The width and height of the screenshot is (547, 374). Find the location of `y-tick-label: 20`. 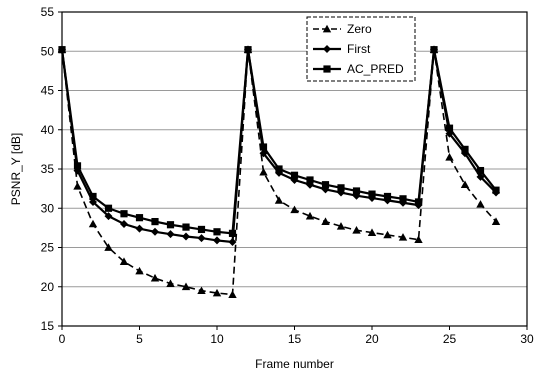

y-tick-label: 20 is located at coordinates (48, 287).